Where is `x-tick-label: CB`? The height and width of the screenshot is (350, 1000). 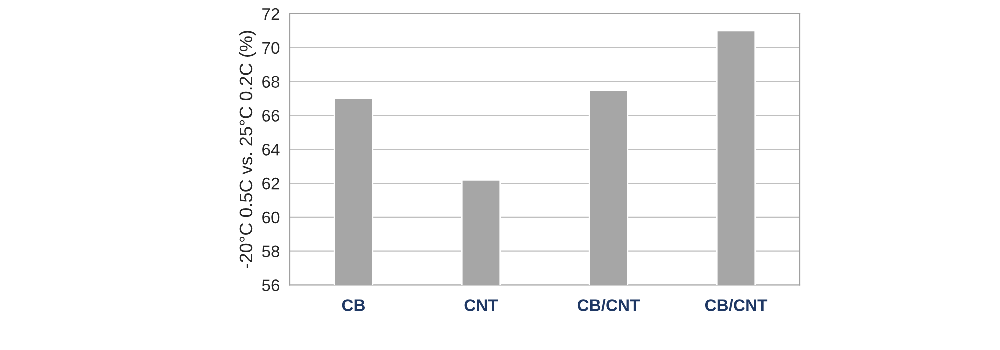
x-tick-label: CB is located at coordinates (354, 306).